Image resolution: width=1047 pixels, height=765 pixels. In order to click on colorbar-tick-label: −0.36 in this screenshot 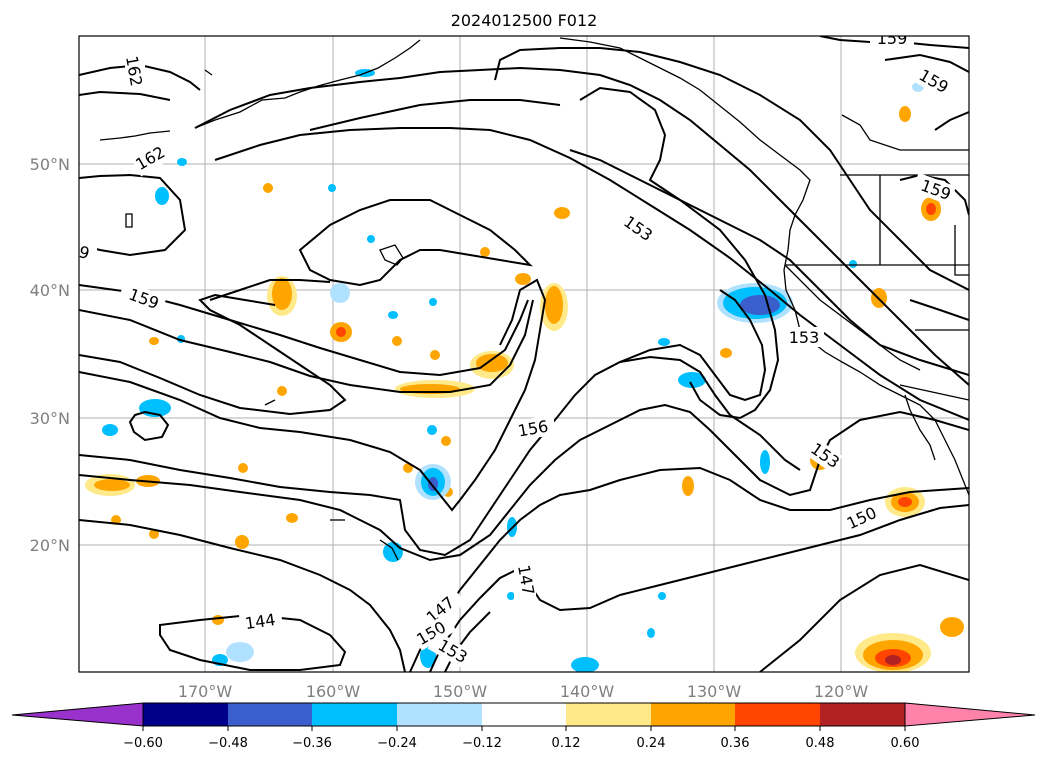, I will do `click(312, 743)`.